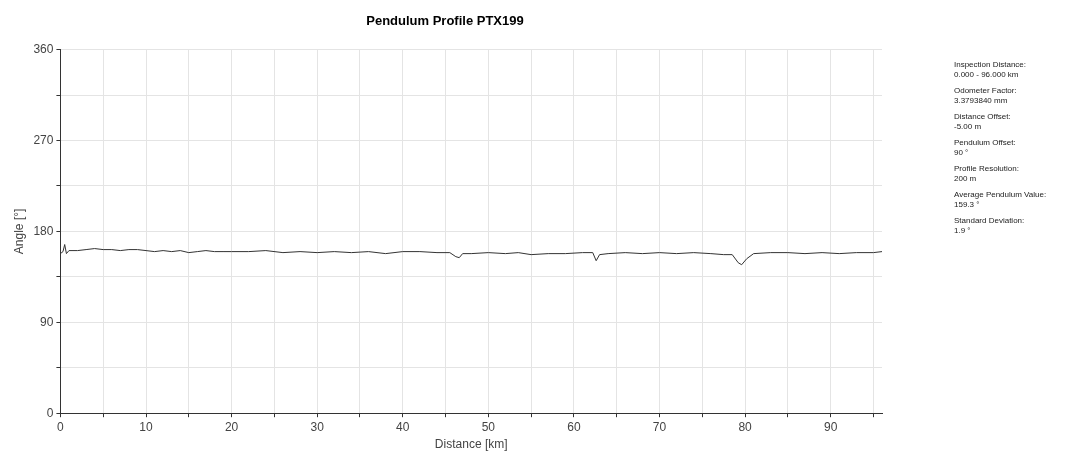 Image resolution: width=1077 pixels, height=460 pixels. What do you see at coordinates (403, 426) in the screenshot?
I see `x-tick-label: 40` at bounding box center [403, 426].